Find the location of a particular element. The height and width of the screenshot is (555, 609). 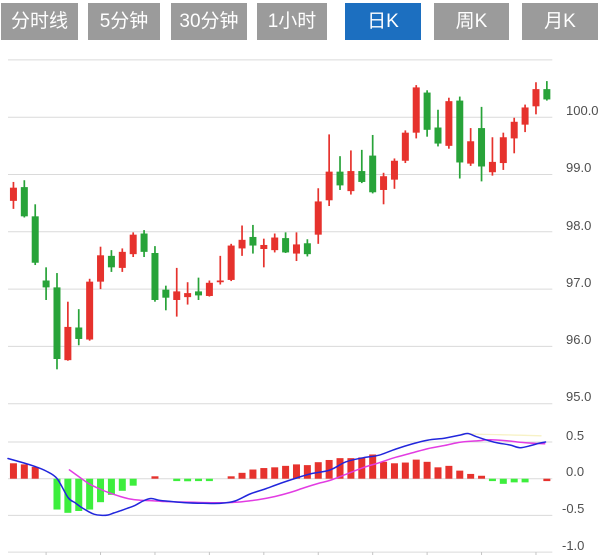

tab-weekly-k: 周K is located at coordinates (471, 21).